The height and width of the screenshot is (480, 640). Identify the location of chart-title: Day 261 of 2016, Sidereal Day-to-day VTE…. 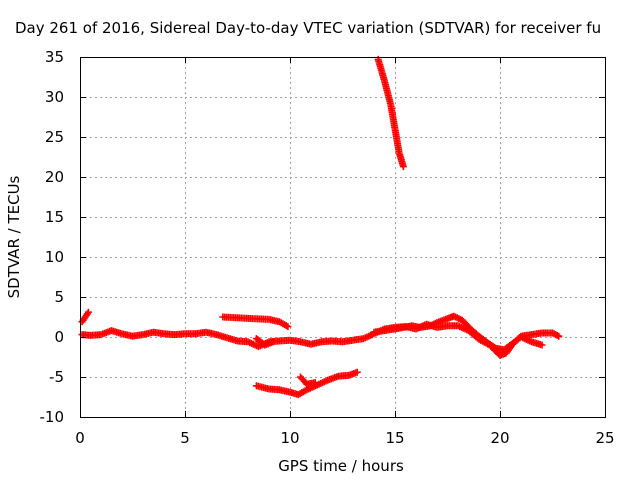
(308, 28).